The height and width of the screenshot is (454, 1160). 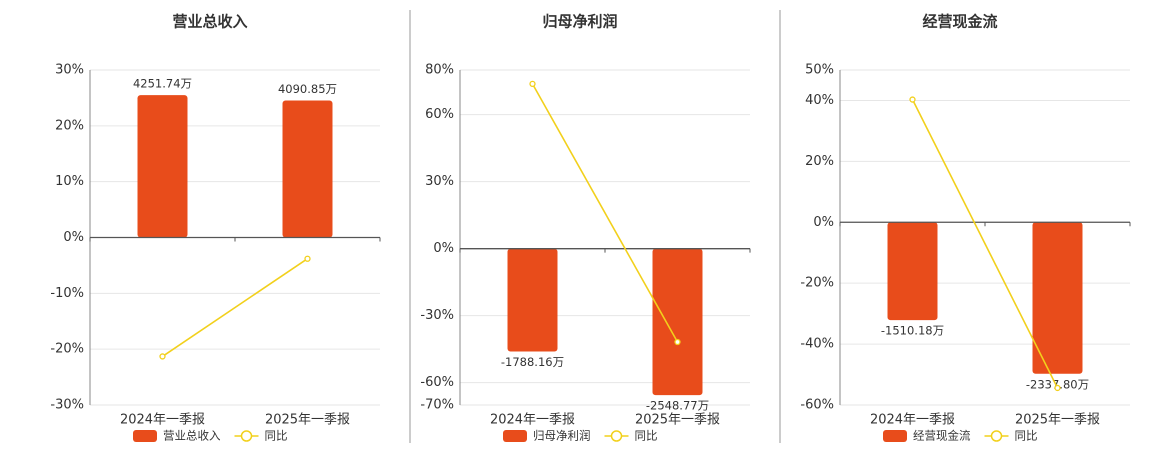 What do you see at coordinates (942, 436) in the screenshot?
I see `legend-label: 经营现金流` at bounding box center [942, 436].